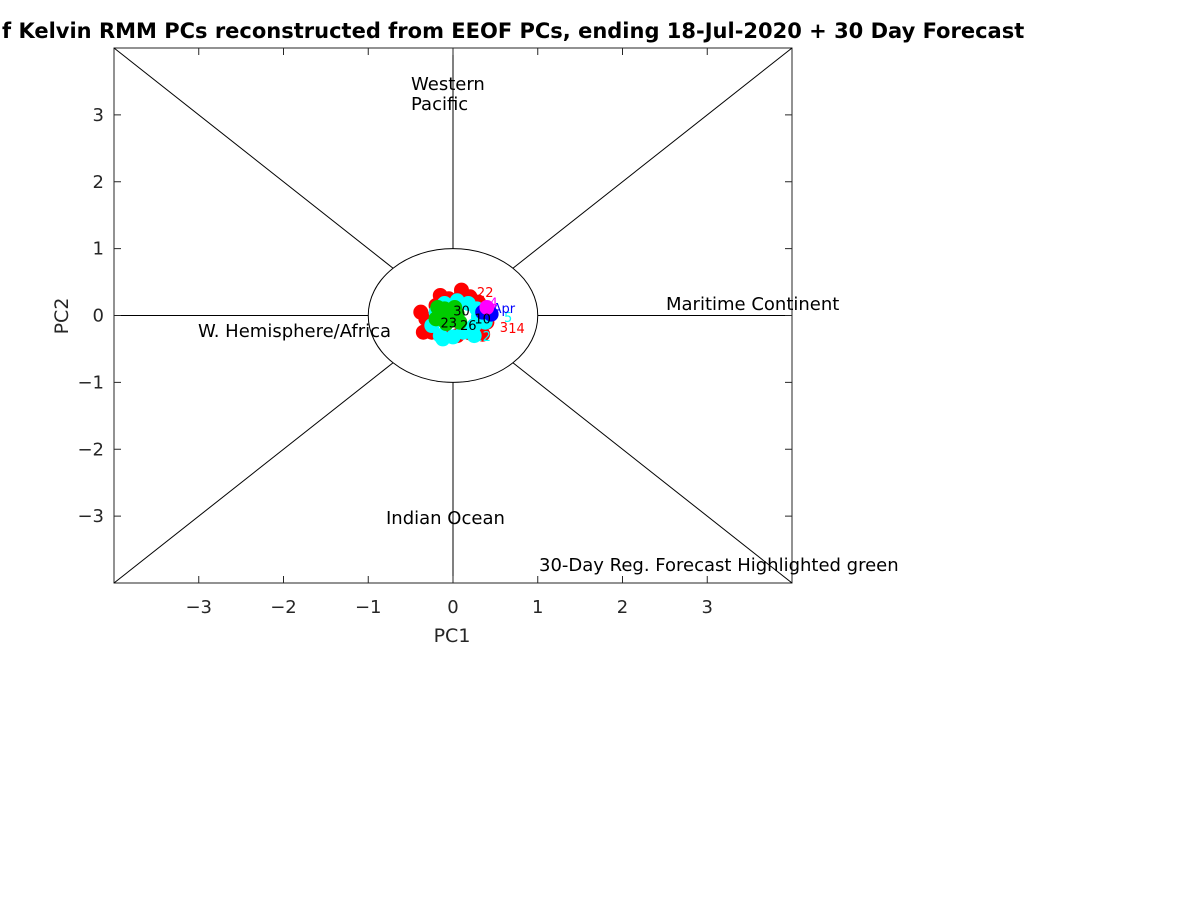 The width and height of the screenshot is (1200, 900). I want to click on y-tick-label: 0, so click(98, 316).